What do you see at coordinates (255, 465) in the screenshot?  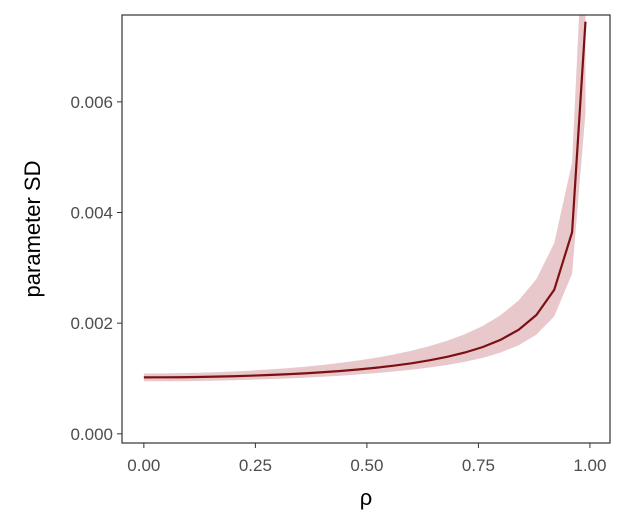 I see `x-tick-label: 0.25` at bounding box center [255, 465].